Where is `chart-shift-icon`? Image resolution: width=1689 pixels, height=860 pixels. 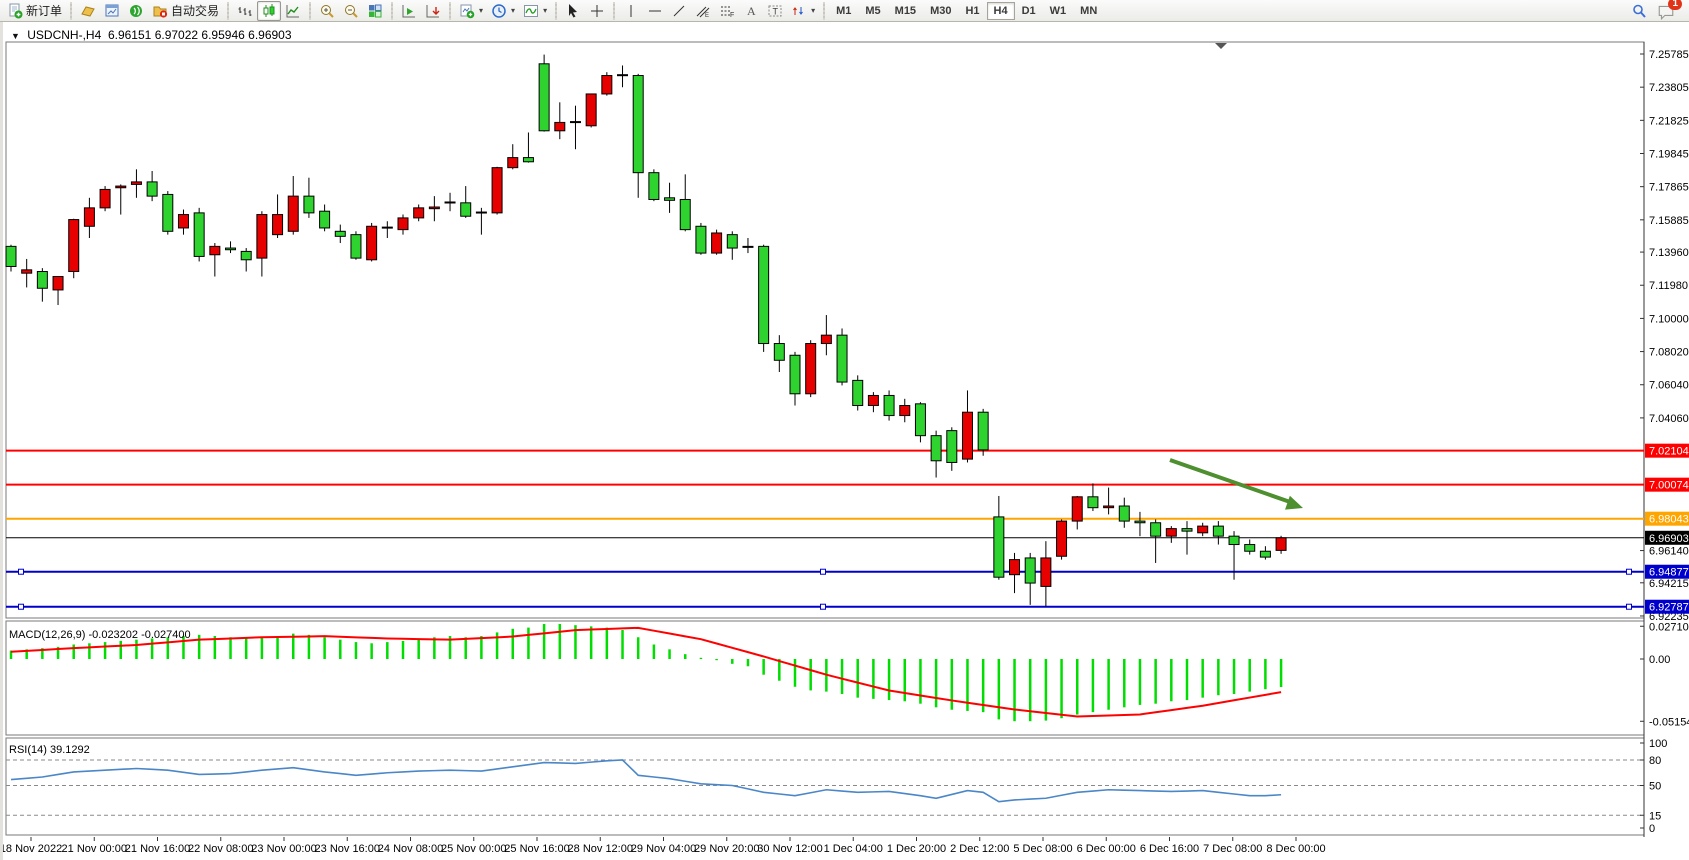
chart-shift-icon is located at coordinates (433, 11).